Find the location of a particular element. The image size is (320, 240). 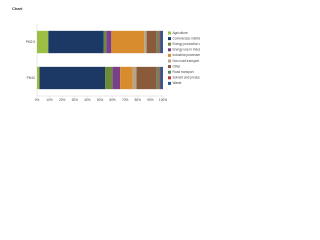

x-tick-label: 100% is located at coordinates (163, 100).